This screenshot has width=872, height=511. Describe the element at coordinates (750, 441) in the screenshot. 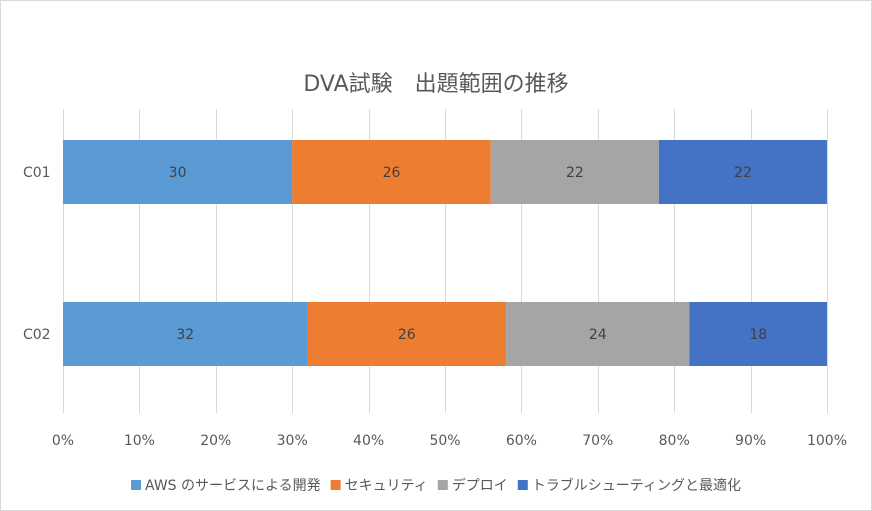

I see `x-tick-label: 90%` at that location.